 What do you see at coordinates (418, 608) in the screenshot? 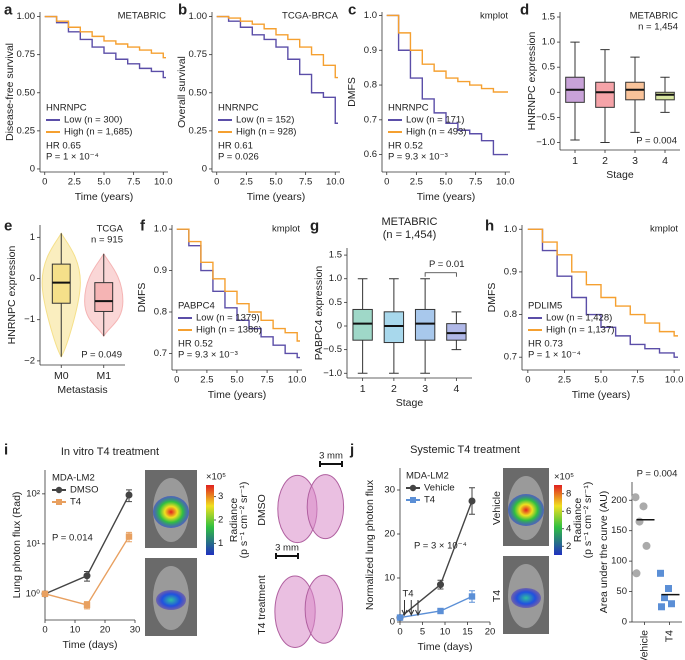
I see `treatment-arrow` at bounding box center [418, 608].